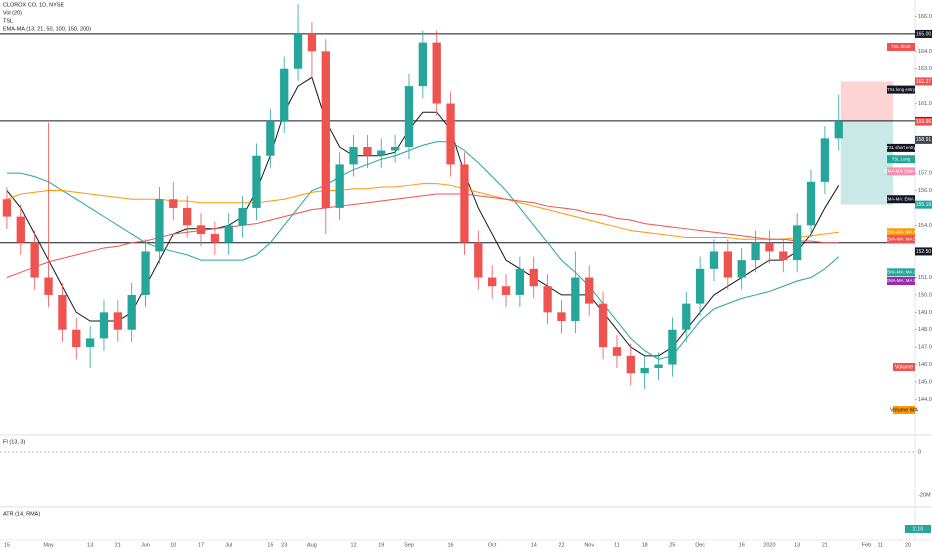 This screenshot has width=932, height=550. Describe the element at coordinates (925, 104) in the screenshot. I see `y-tick-label: 161.00` at that location.